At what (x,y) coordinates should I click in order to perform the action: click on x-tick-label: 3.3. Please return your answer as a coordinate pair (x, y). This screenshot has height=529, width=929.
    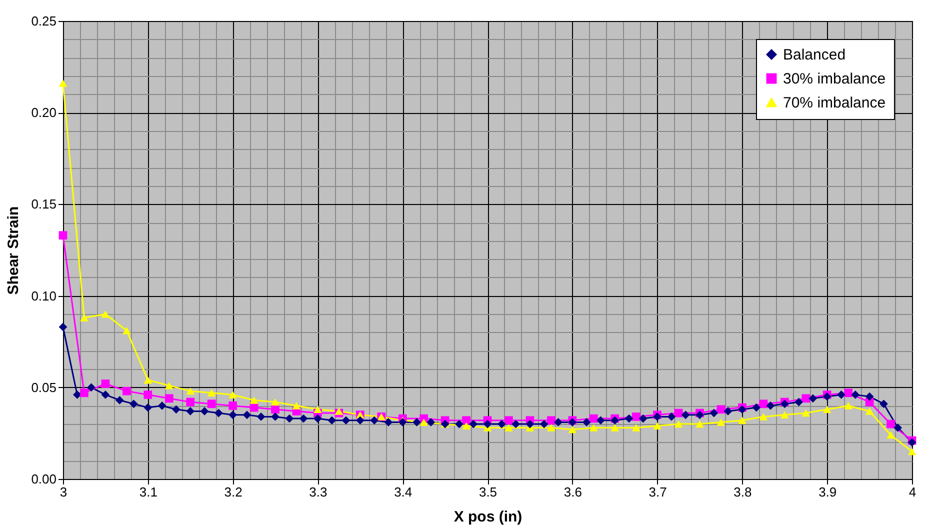
    Looking at the image, I should click on (318, 492).